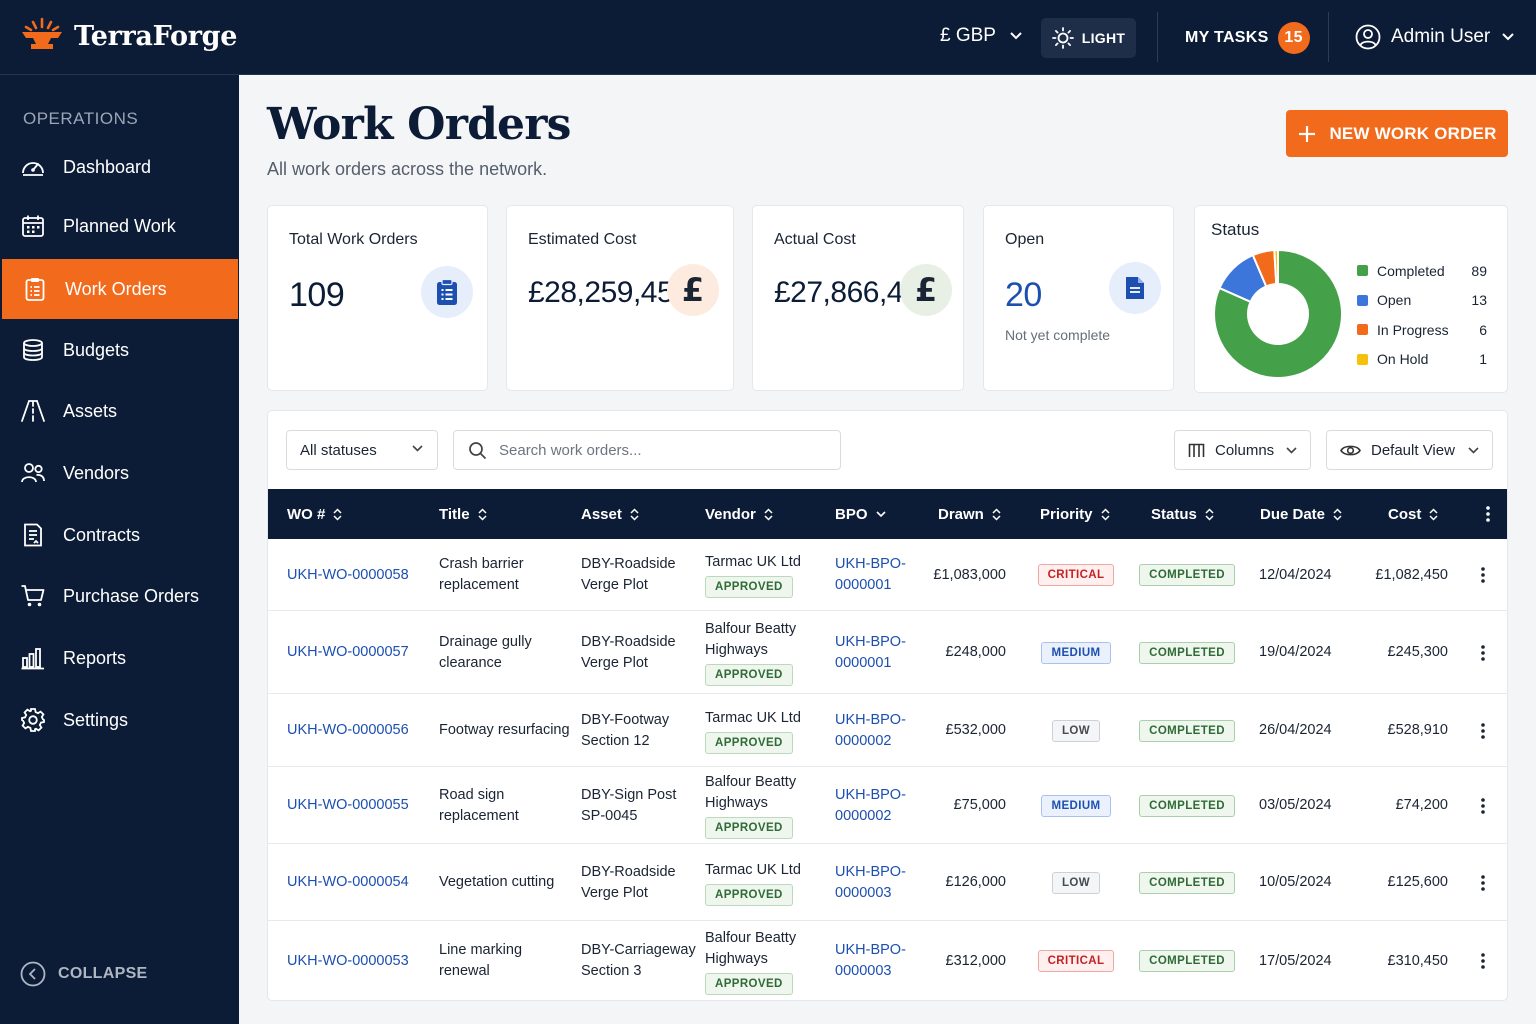  What do you see at coordinates (1301, 514) in the screenshot?
I see `column-header-due: Due Date` at bounding box center [1301, 514].